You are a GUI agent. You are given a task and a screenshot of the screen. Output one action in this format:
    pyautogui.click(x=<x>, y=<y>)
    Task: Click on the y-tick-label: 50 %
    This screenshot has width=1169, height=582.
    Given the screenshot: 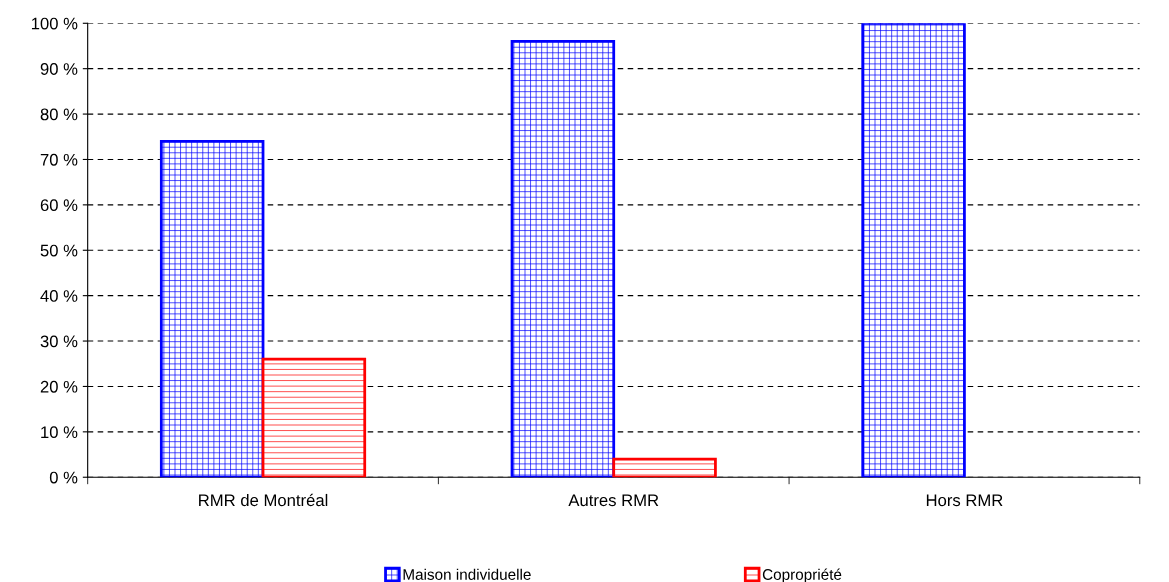 What is the action you would take?
    pyautogui.click(x=59, y=250)
    